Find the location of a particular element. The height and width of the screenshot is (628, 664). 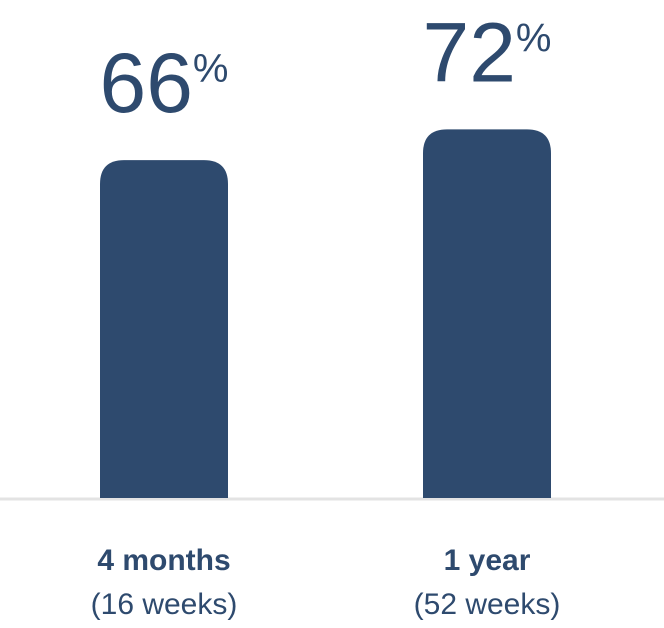

x-tick-label: 1 year is located at coordinates (487, 560).